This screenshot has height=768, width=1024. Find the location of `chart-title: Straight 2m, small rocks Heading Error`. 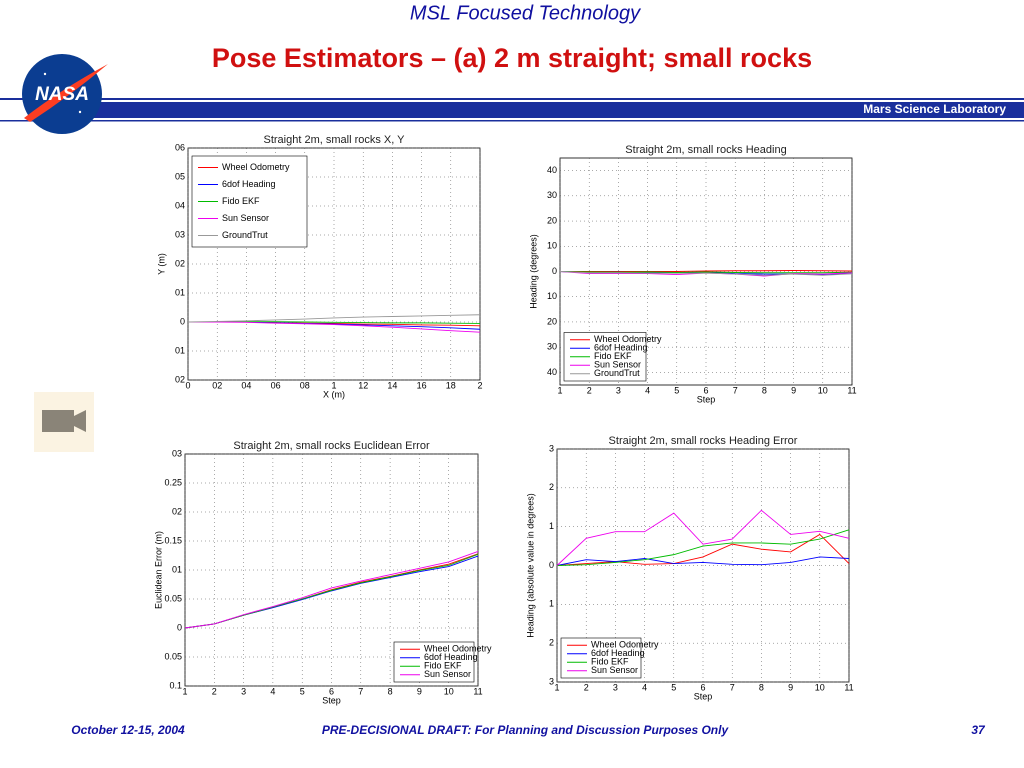

chart-title: Straight 2m, small rocks Heading Error is located at coordinates (703, 441).